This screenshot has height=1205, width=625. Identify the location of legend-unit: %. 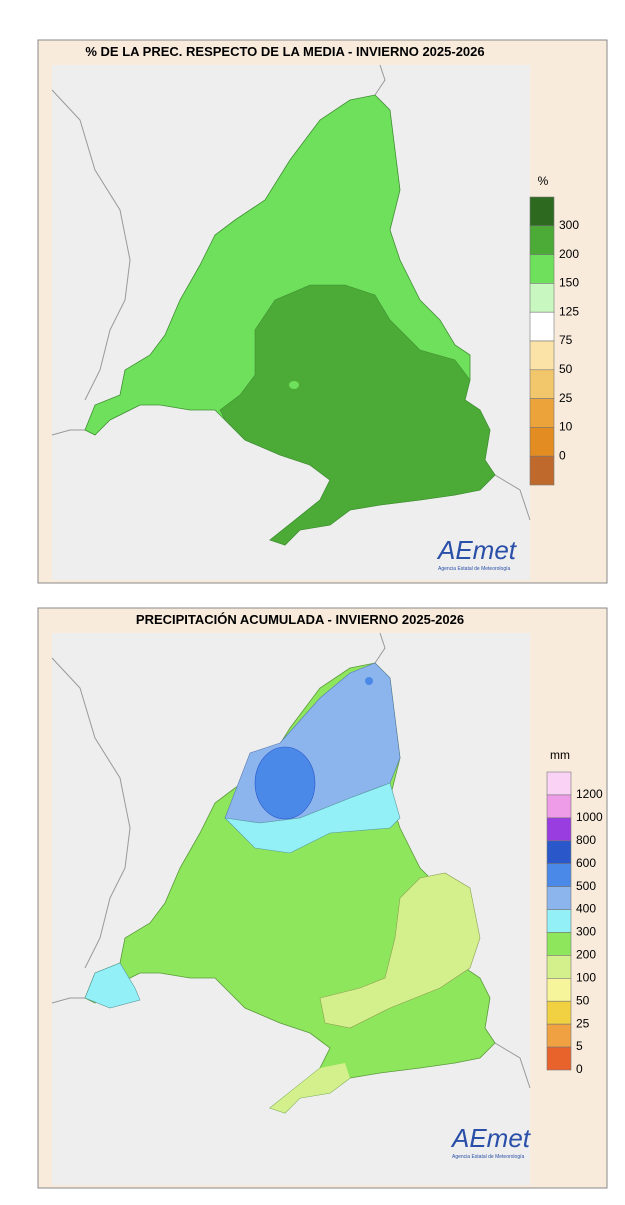
(543, 181).